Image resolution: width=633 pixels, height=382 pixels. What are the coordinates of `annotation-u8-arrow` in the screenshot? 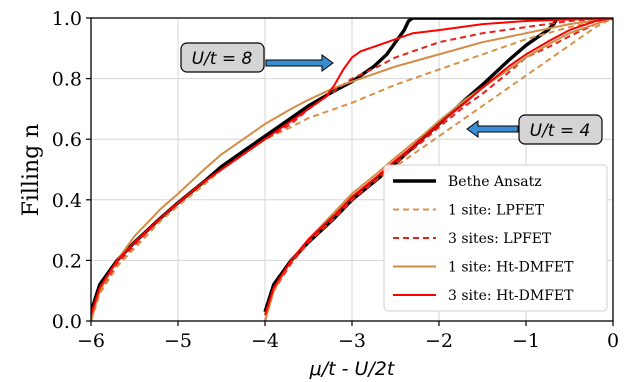 It's located at (299, 63).